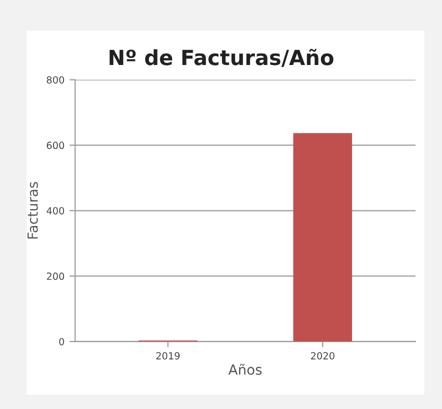 This screenshot has height=409, width=442. What do you see at coordinates (55, 80) in the screenshot?
I see `y-tick-label: 800` at bounding box center [55, 80].